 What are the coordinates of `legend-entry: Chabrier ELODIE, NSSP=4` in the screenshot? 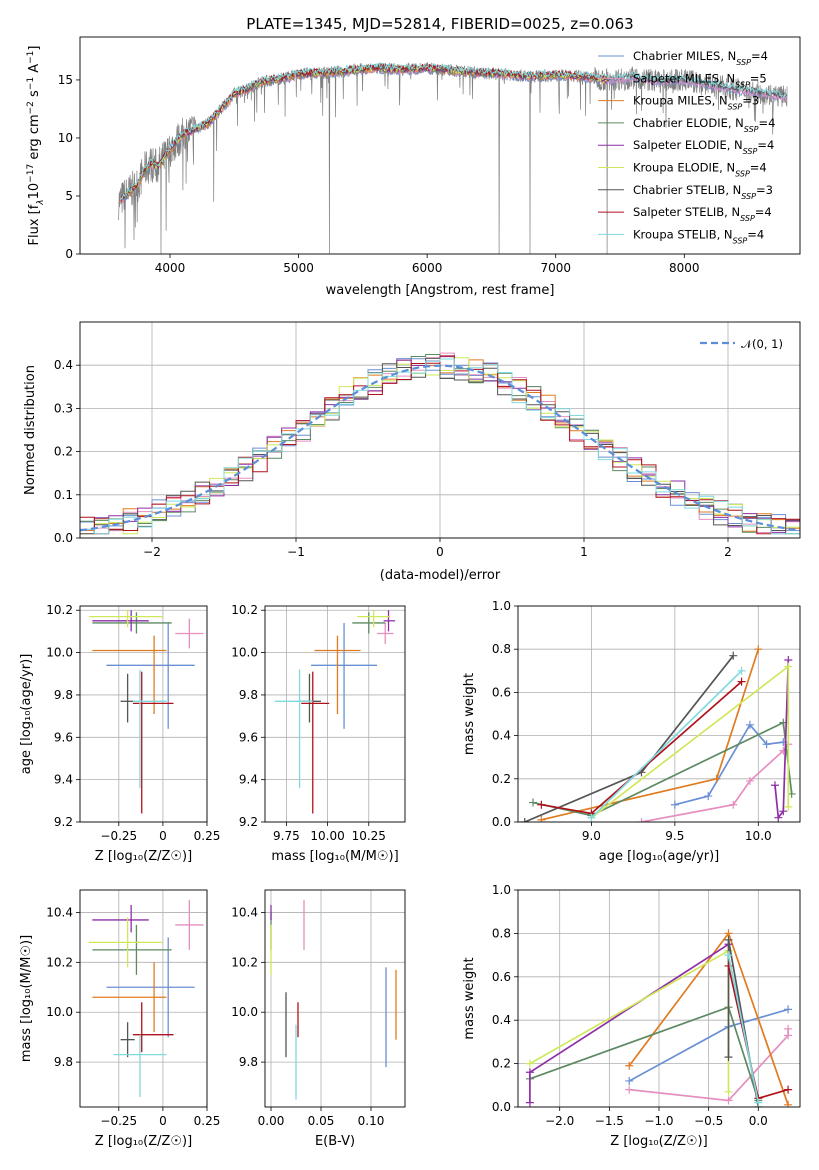 It's located at (704, 124).